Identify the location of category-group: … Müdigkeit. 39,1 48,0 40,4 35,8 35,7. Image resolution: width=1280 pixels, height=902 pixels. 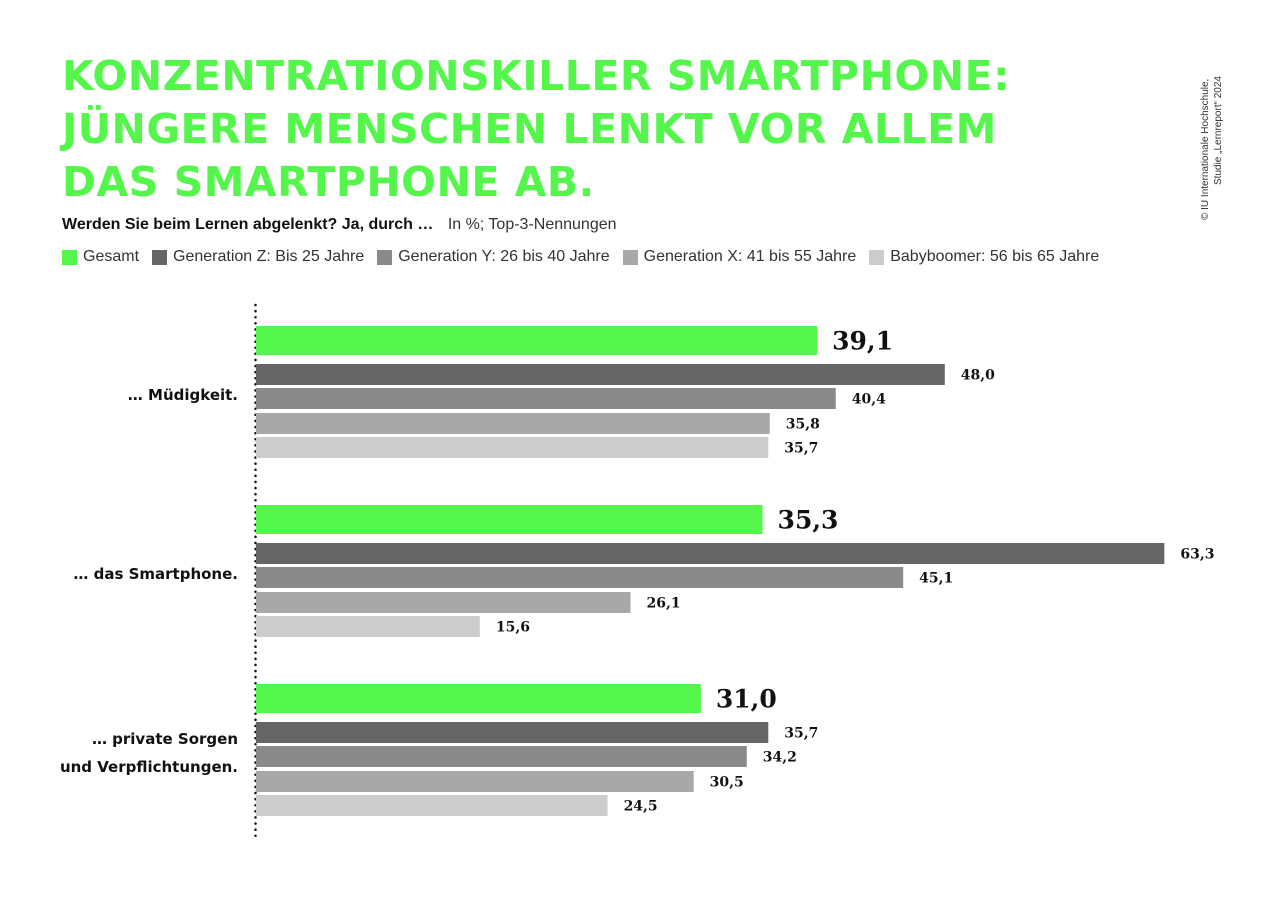
(561, 392).